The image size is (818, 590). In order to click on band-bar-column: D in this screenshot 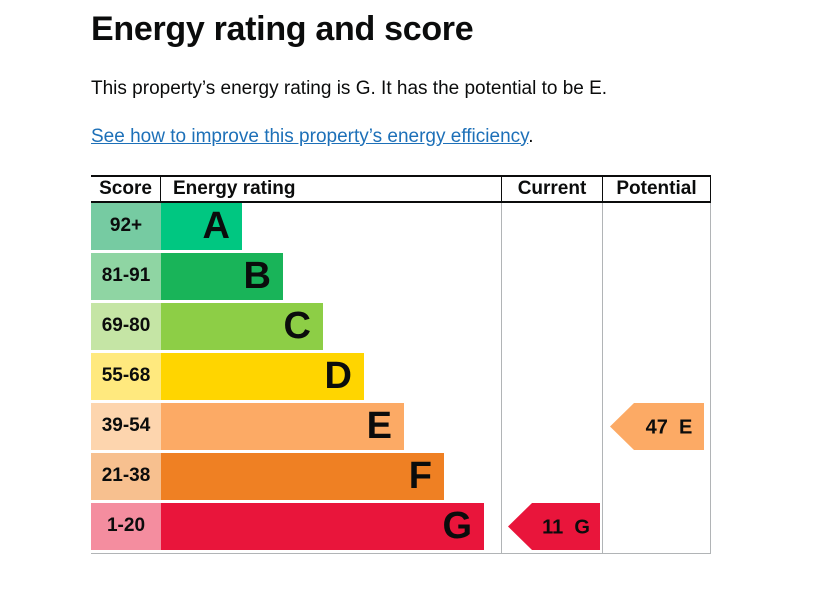, I will do `click(331, 377)`.